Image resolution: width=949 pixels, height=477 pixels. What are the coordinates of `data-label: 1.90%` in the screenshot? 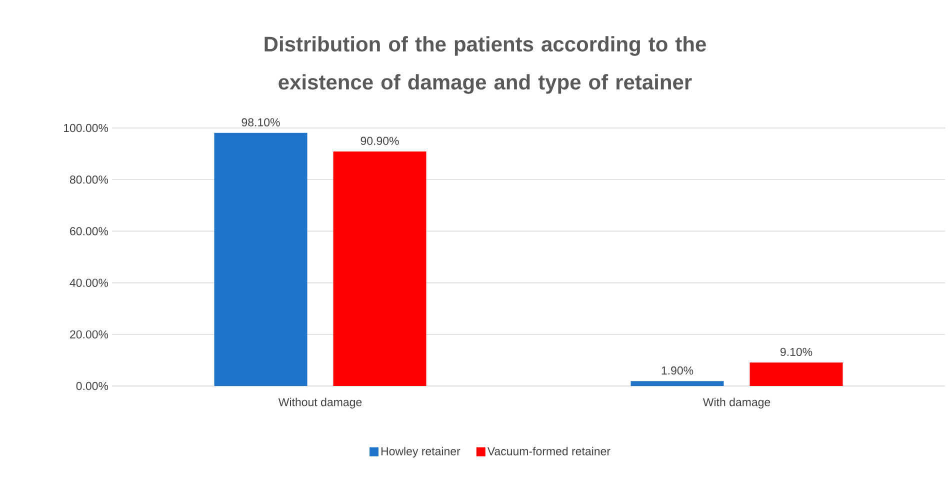 It's located at (678, 370).